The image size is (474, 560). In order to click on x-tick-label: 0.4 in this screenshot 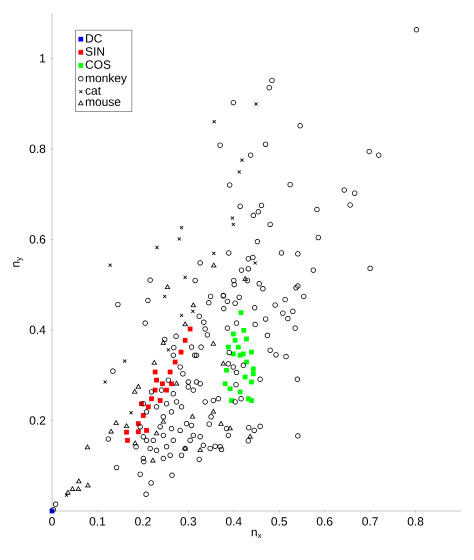, I will do `click(234, 521)`.